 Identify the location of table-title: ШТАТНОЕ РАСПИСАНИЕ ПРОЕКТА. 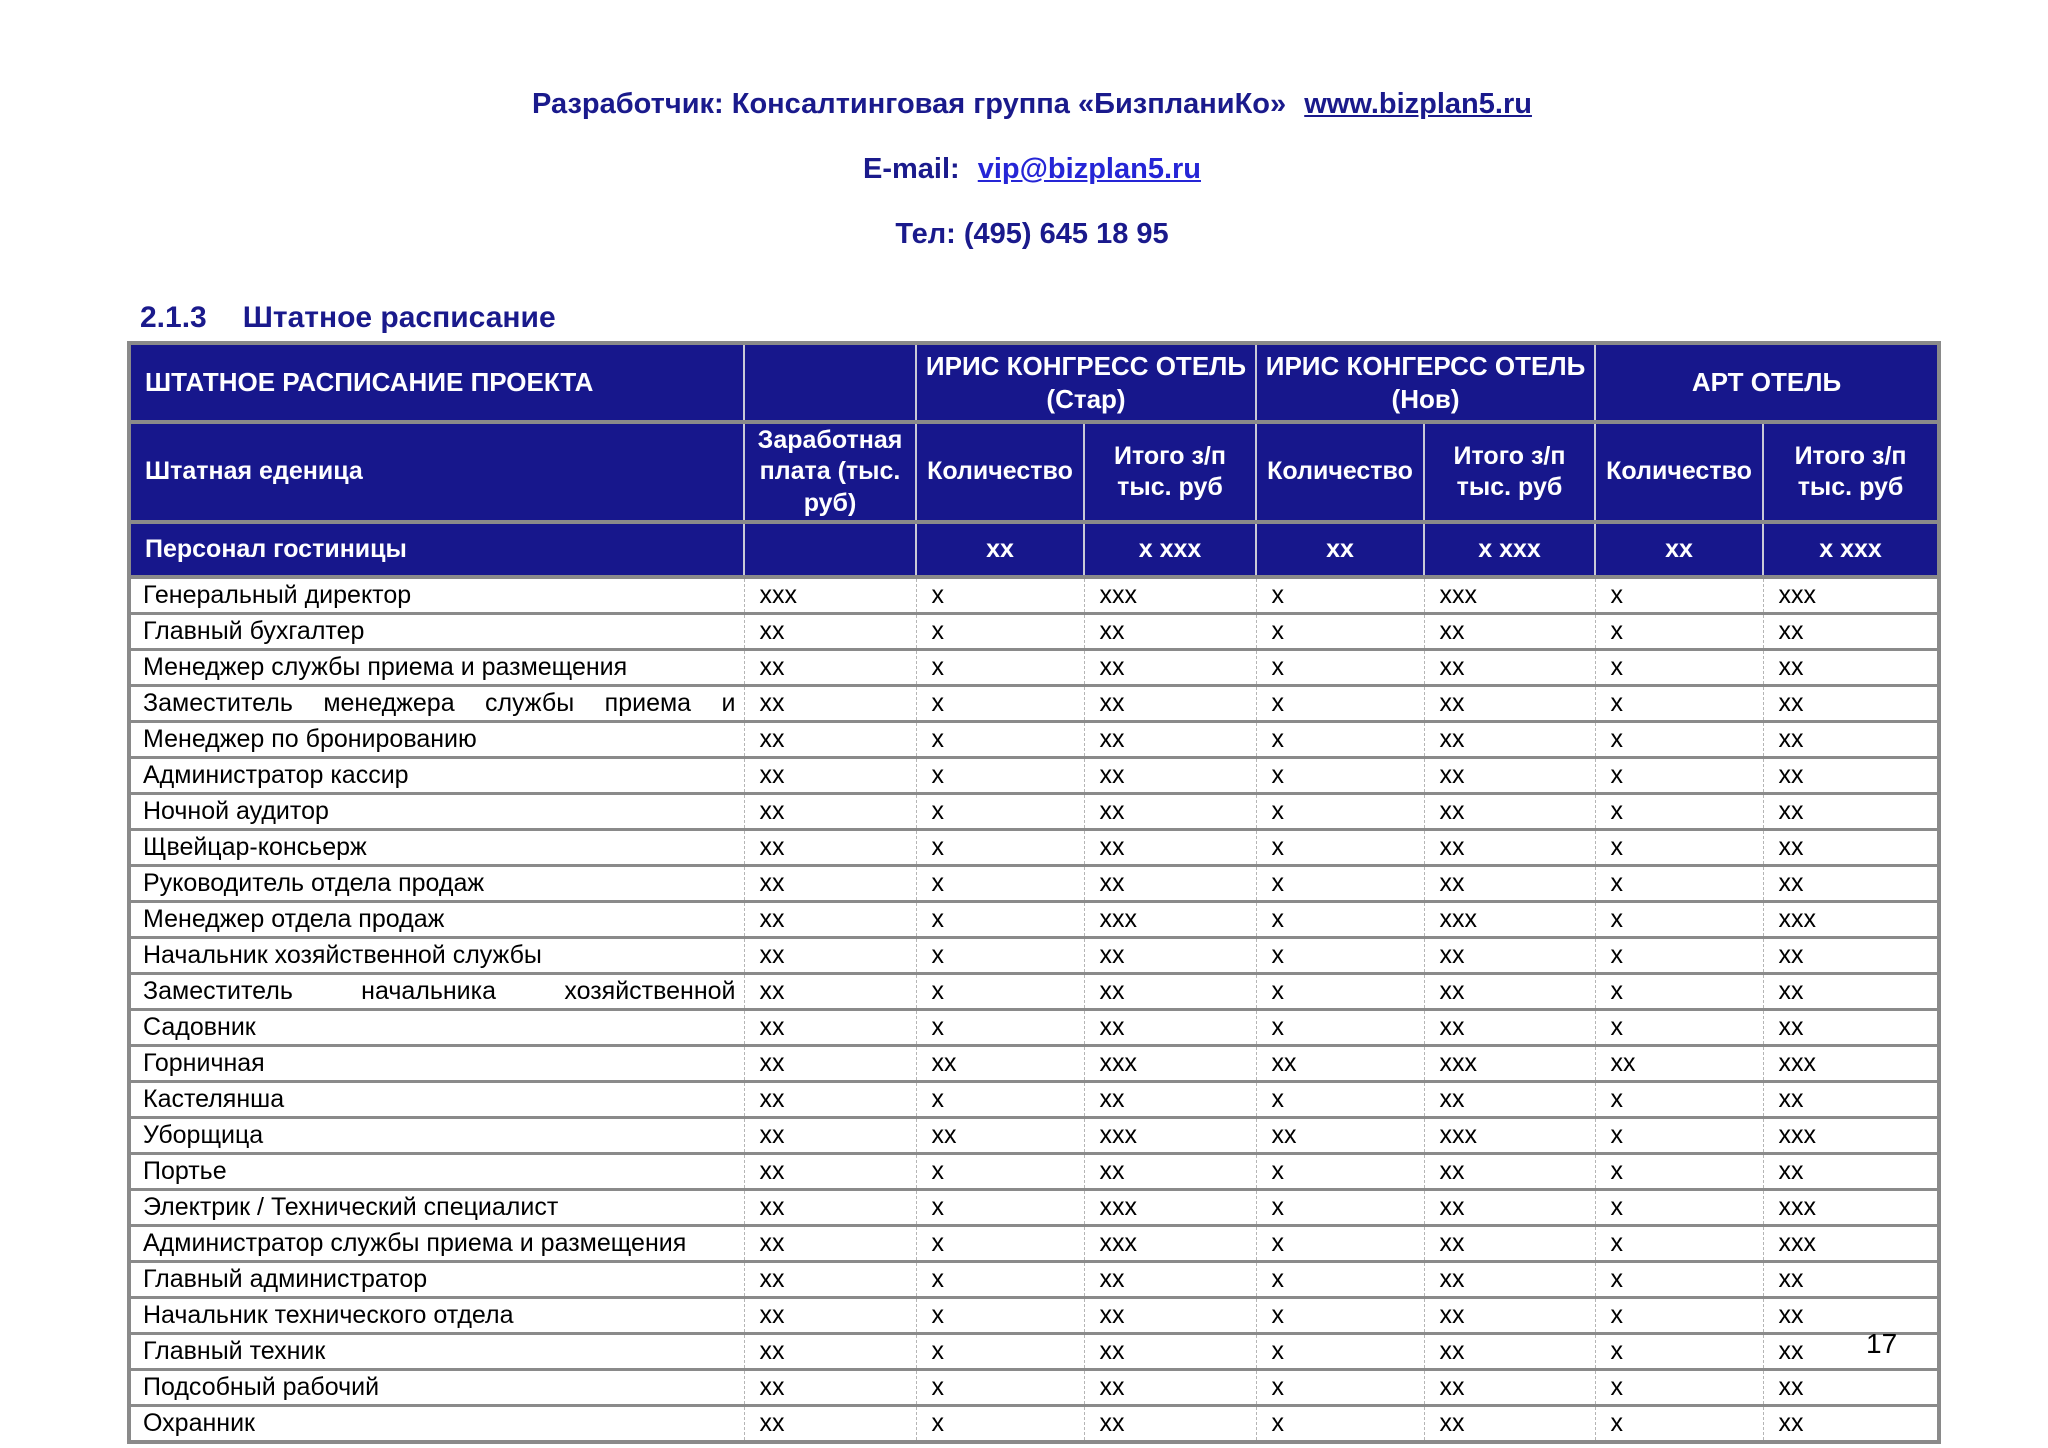
(436, 382).